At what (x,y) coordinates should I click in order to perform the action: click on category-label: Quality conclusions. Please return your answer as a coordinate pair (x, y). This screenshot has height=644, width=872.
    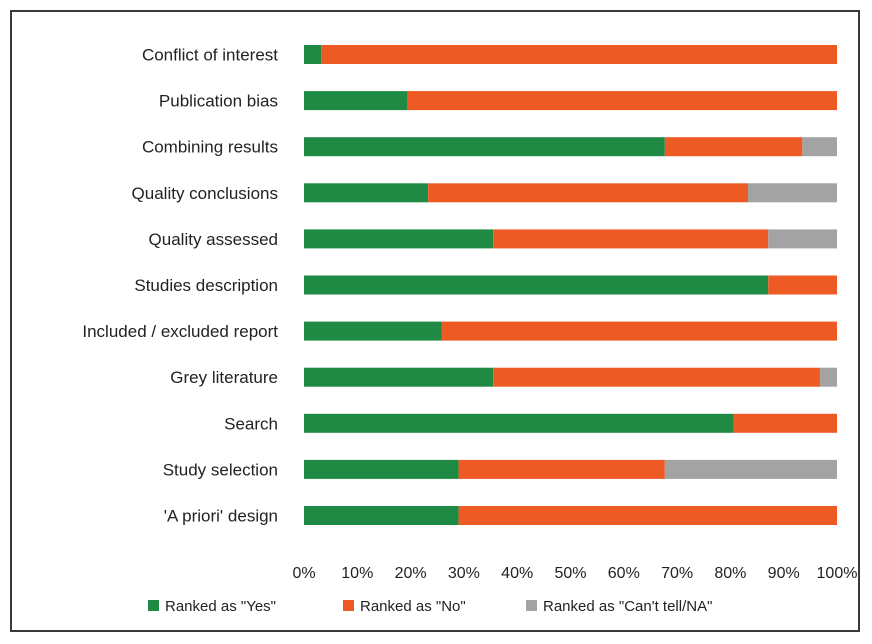
    Looking at the image, I should click on (205, 193).